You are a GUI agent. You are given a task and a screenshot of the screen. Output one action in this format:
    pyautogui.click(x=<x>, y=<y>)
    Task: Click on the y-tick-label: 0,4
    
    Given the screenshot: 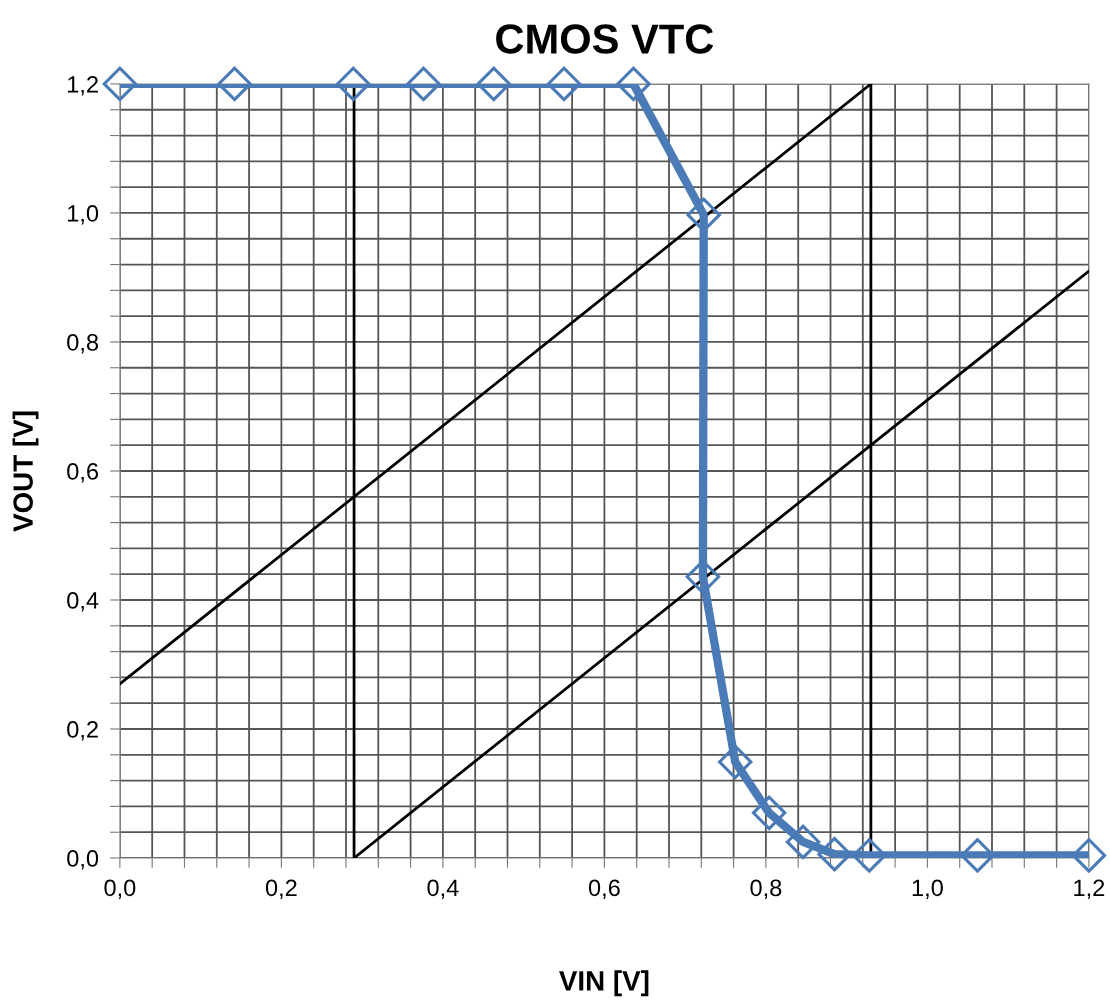 What is the action you would take?
    pyautogui.click(x=83, y=602)
    